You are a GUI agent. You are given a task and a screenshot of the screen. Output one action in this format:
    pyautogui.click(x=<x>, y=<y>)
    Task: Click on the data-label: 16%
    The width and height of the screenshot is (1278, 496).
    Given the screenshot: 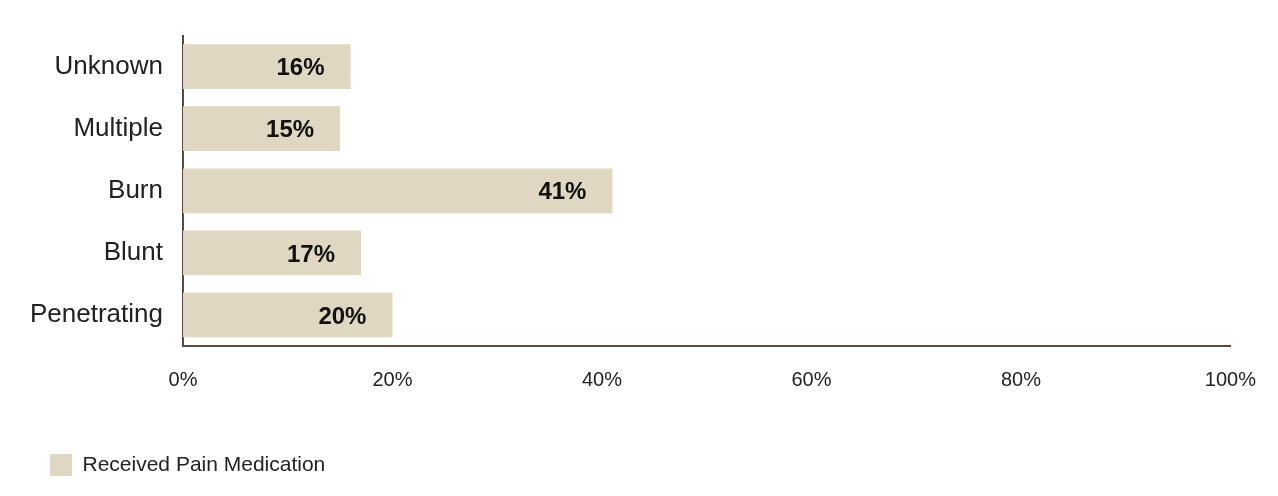 What is the action you would take?
    pyautogui.click(x=300, y=67)
    